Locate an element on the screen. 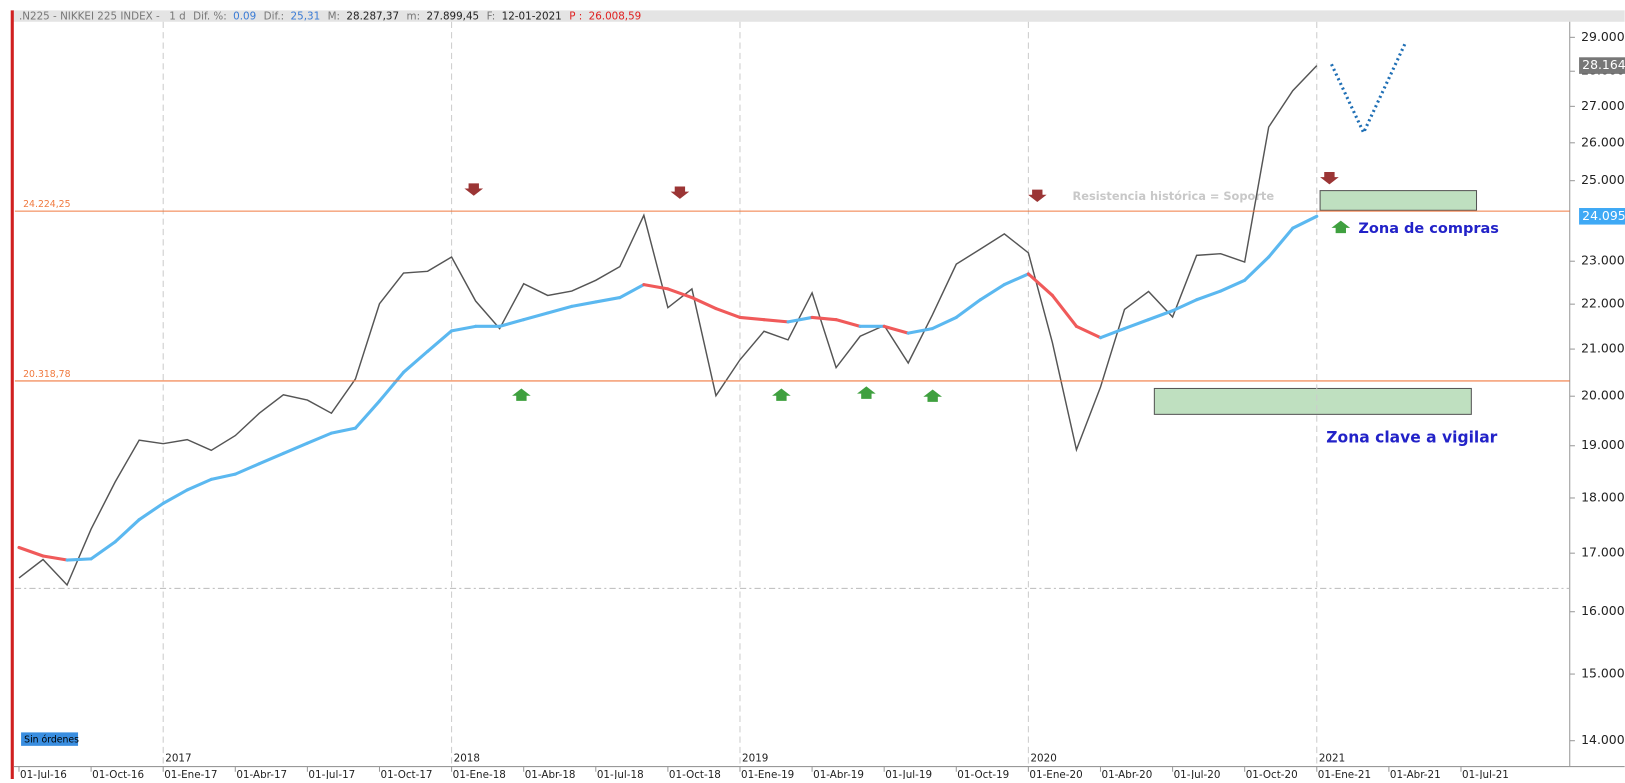  x-tick-label: 01-Abr-19 is located at coordinates (838, 774).